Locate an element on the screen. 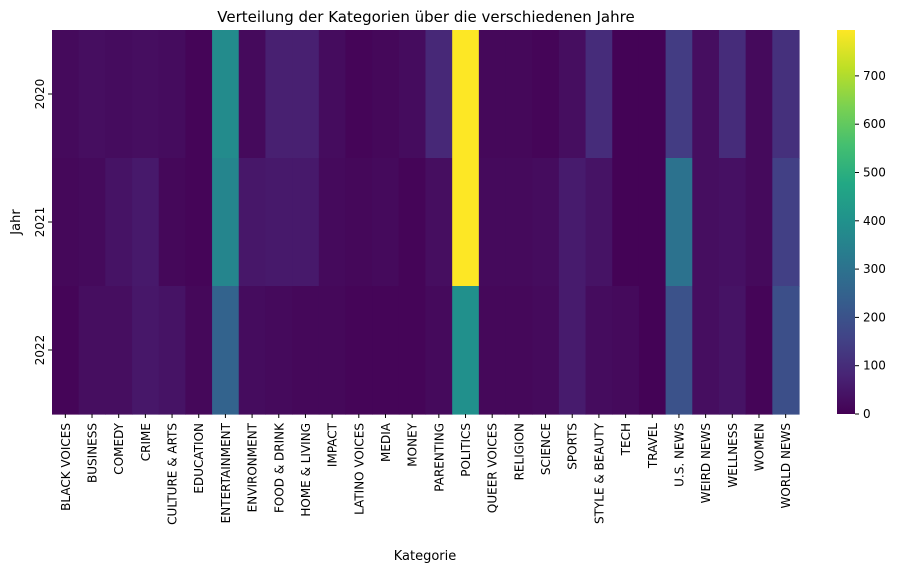 This screenshot has width=909, height=572. x-tick-label: TRAVEL is located at coordinates (653, 446).